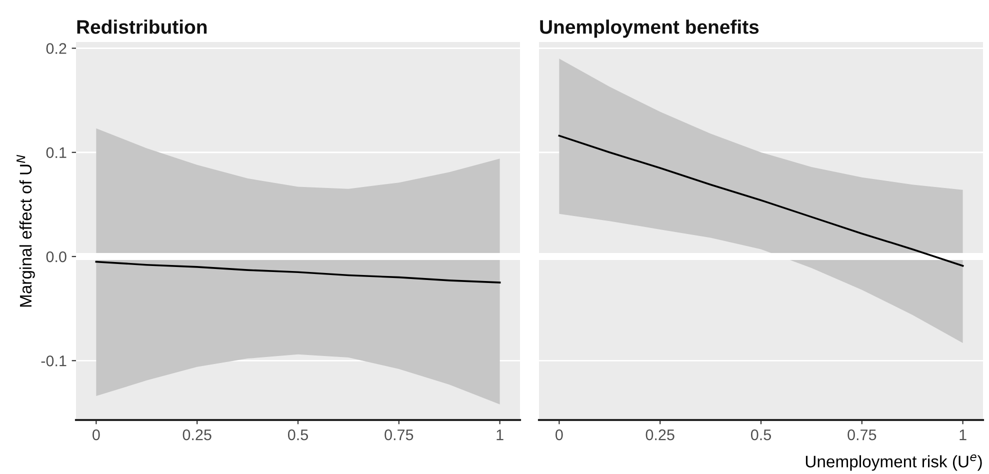  I want to click on y-tick-label: -0.1, so click(53, 361).